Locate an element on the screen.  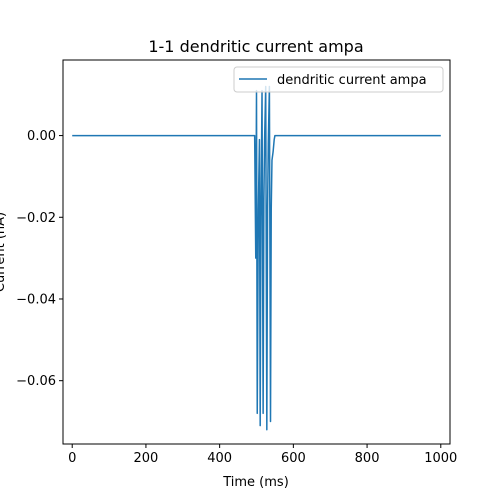
y-tick-label: −0.04 is located at coordinates (36, 299).